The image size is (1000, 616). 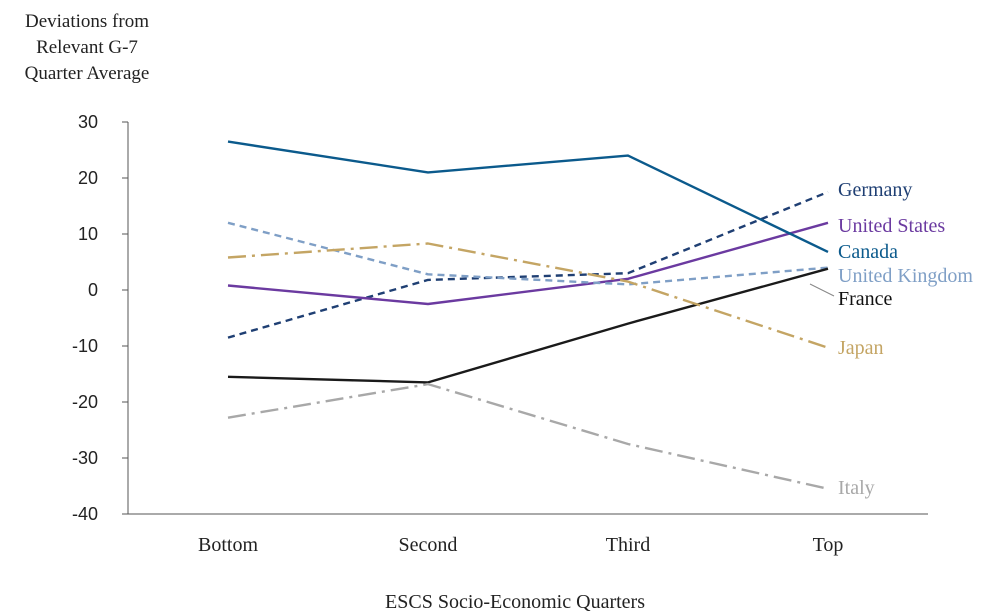 What do you see at coordinates (87, 21) in the screenshot?
I see `y-axis-label-line-1: Deviations from` at bounding box center [87, 21].